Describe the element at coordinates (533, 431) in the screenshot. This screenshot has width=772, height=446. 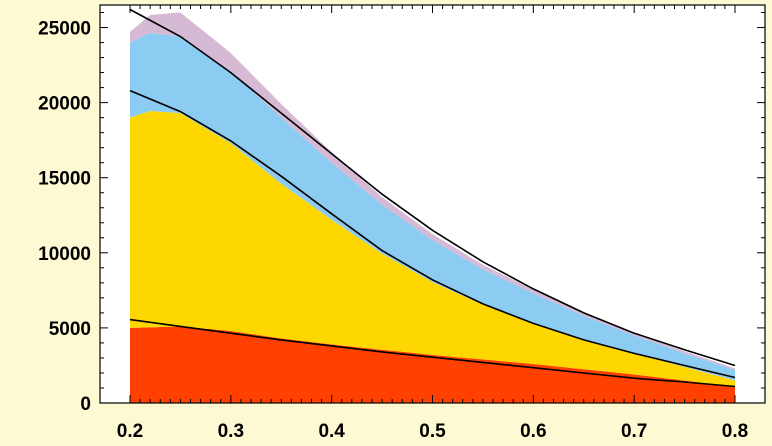
I see `x-tick-label: 0.6` at that location.